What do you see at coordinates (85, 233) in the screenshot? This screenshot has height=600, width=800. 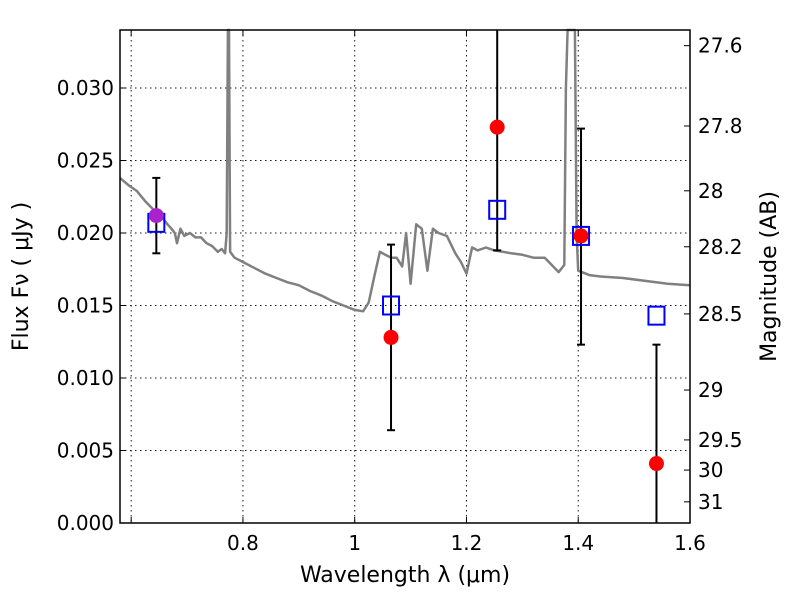 I see `y-tick-label: 0.020` at bounding box center [85, 233].